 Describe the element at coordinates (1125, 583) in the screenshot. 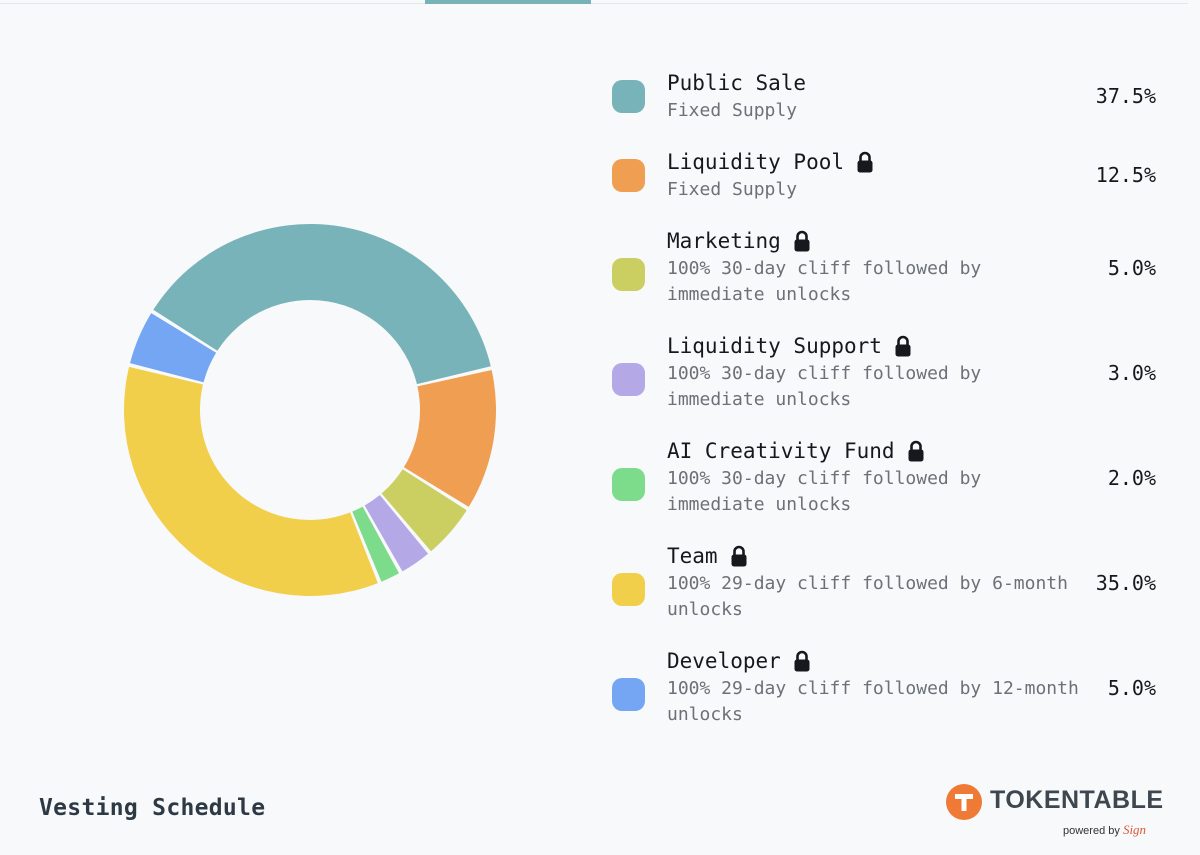

I see `legend-percentage: 35.0%` at that location.